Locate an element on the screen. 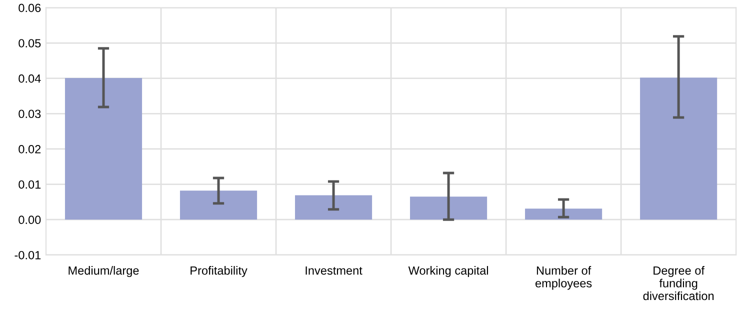 This screenshot has width=742, height=309. y-tick-label: 0.05 is located at coordinates (29, 43).